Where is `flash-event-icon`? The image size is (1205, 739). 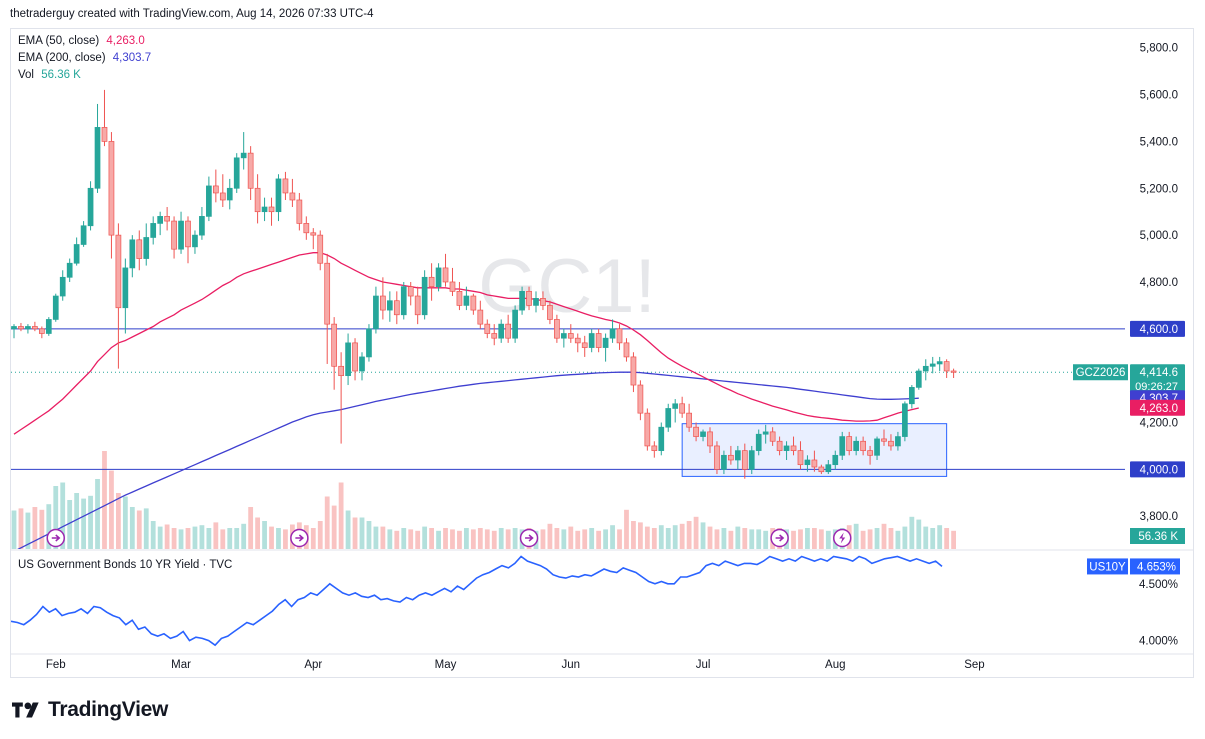 flash-event-icon is located at coordinates (842, 538).